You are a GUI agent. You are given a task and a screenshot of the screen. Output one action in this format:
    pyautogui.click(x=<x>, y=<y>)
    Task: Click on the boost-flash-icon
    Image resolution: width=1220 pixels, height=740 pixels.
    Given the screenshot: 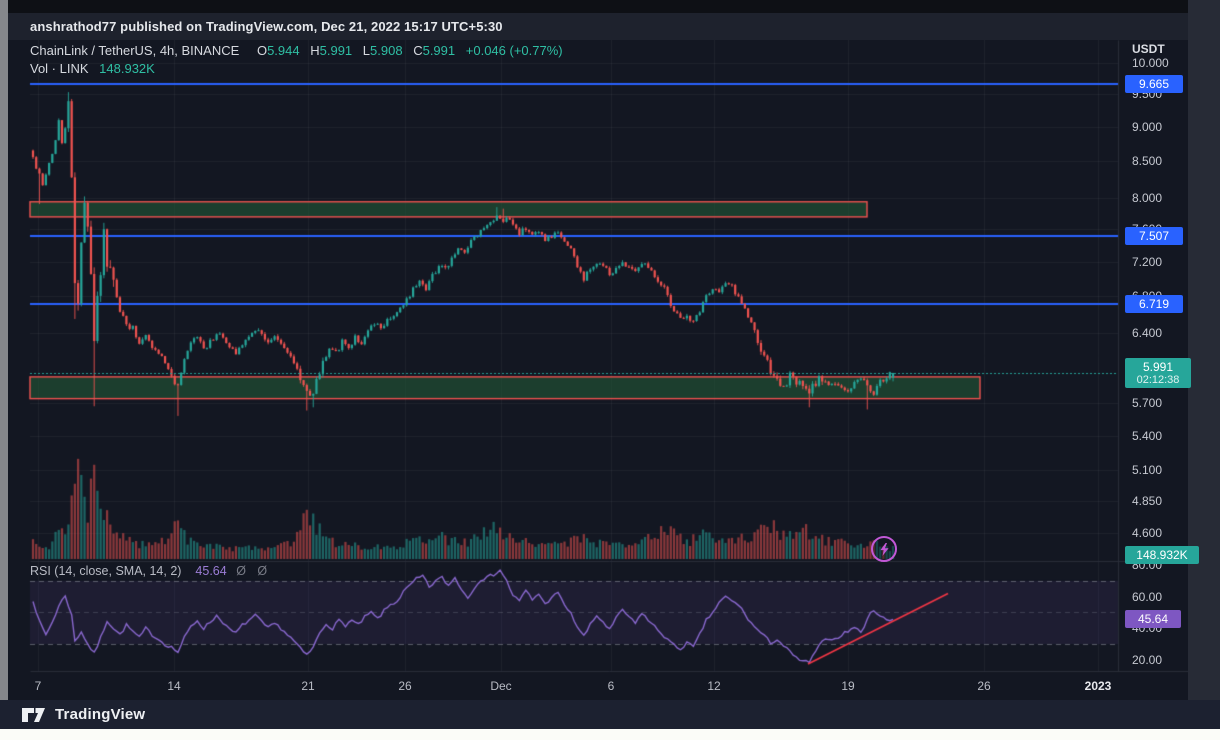 What is the action you would take?
    pyautogui.click(x=884, y=549)
    